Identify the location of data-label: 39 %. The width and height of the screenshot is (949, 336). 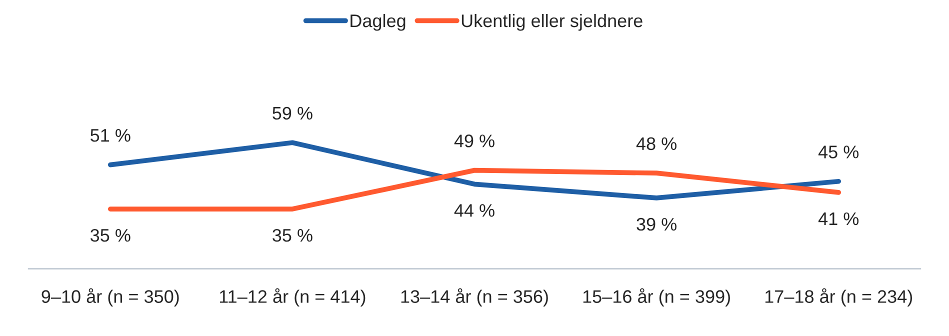
(656, 224).